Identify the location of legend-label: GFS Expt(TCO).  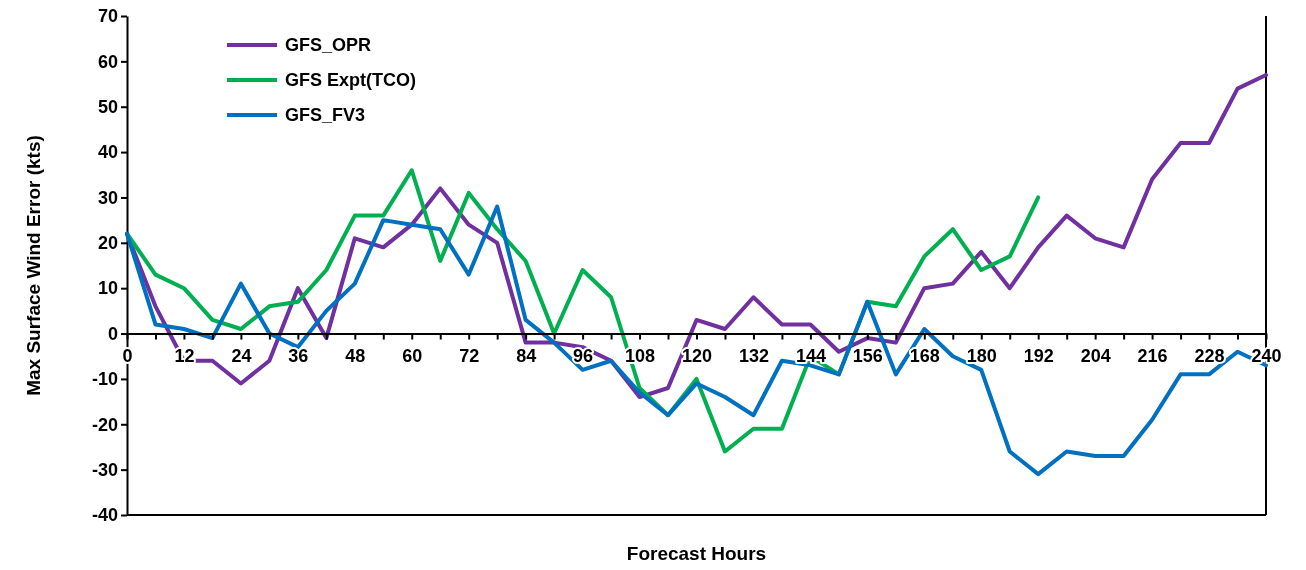
(350, 80).